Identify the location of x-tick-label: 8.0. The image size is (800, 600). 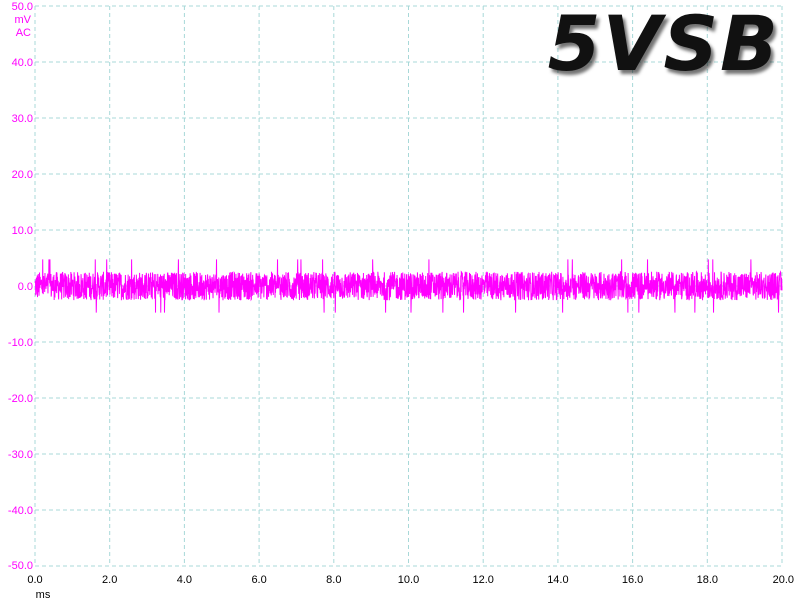
(333, 580).